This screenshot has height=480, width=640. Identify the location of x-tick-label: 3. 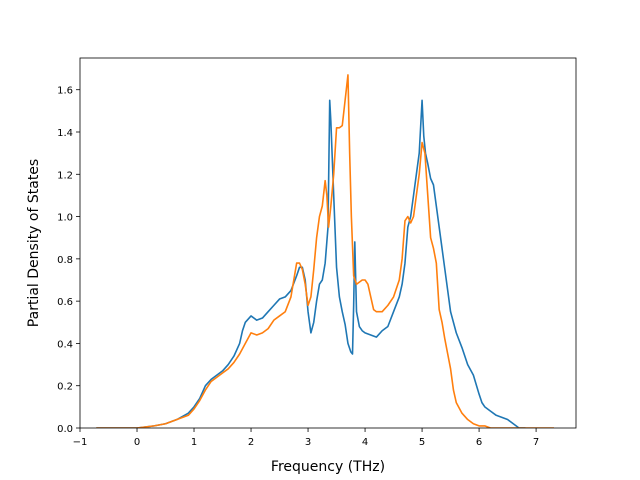
(308, 442).